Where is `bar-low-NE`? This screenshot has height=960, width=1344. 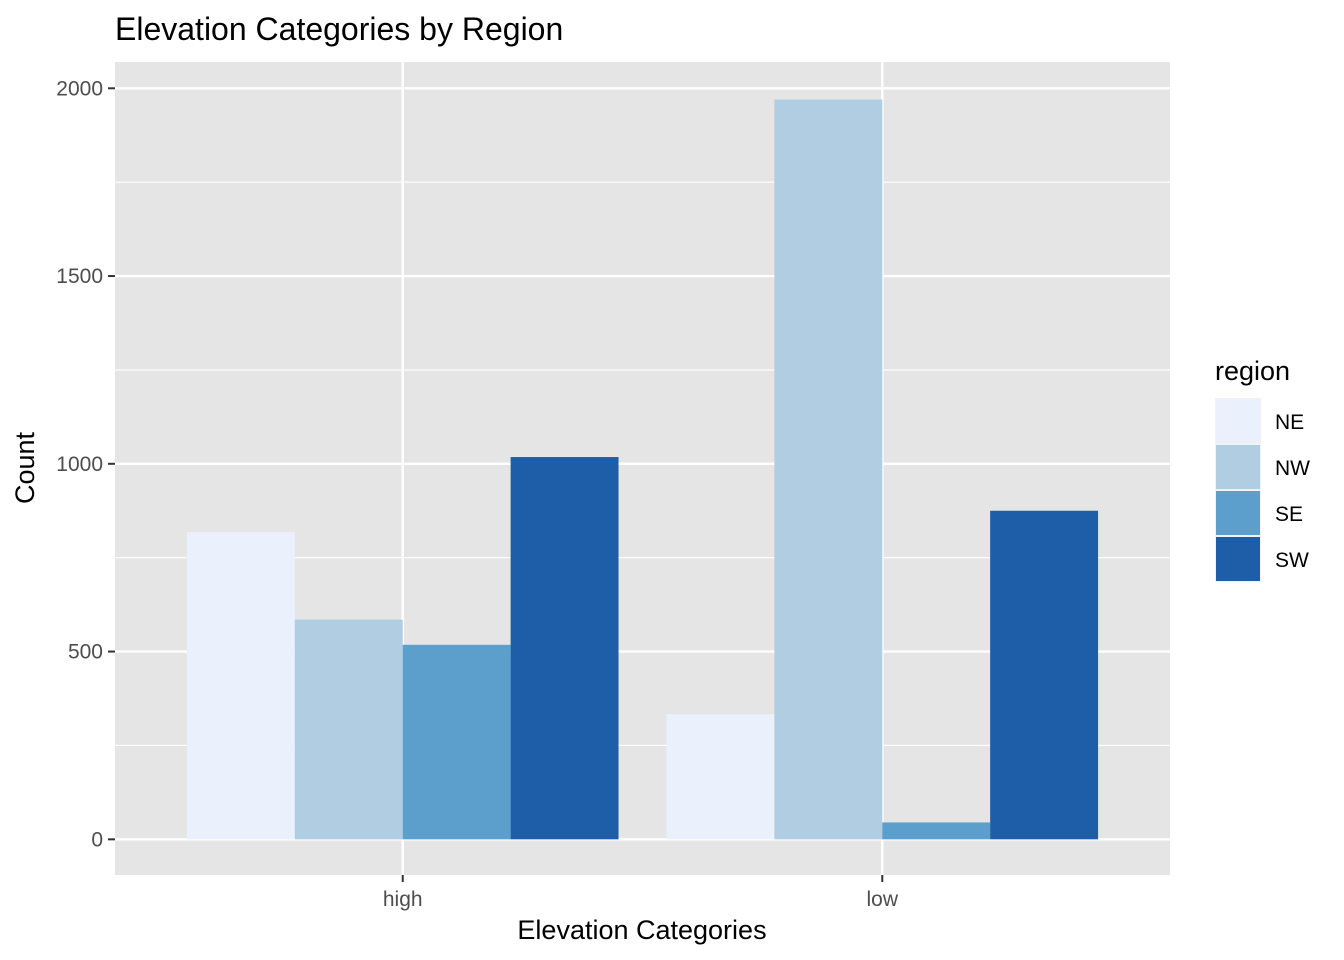 bar-low-NE is located at coordinates (720, 777).